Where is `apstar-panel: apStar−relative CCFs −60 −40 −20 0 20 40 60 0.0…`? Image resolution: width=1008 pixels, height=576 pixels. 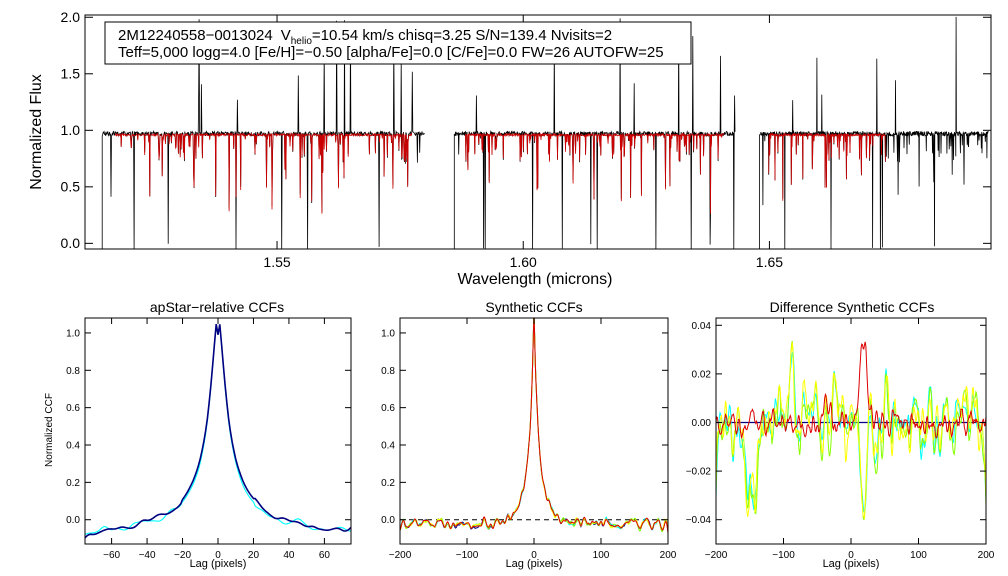 apstar-panel: apStar−relative CCFs −60 −40 −20 0 20 40 60 0.0… is located at coordinates (198, 434).